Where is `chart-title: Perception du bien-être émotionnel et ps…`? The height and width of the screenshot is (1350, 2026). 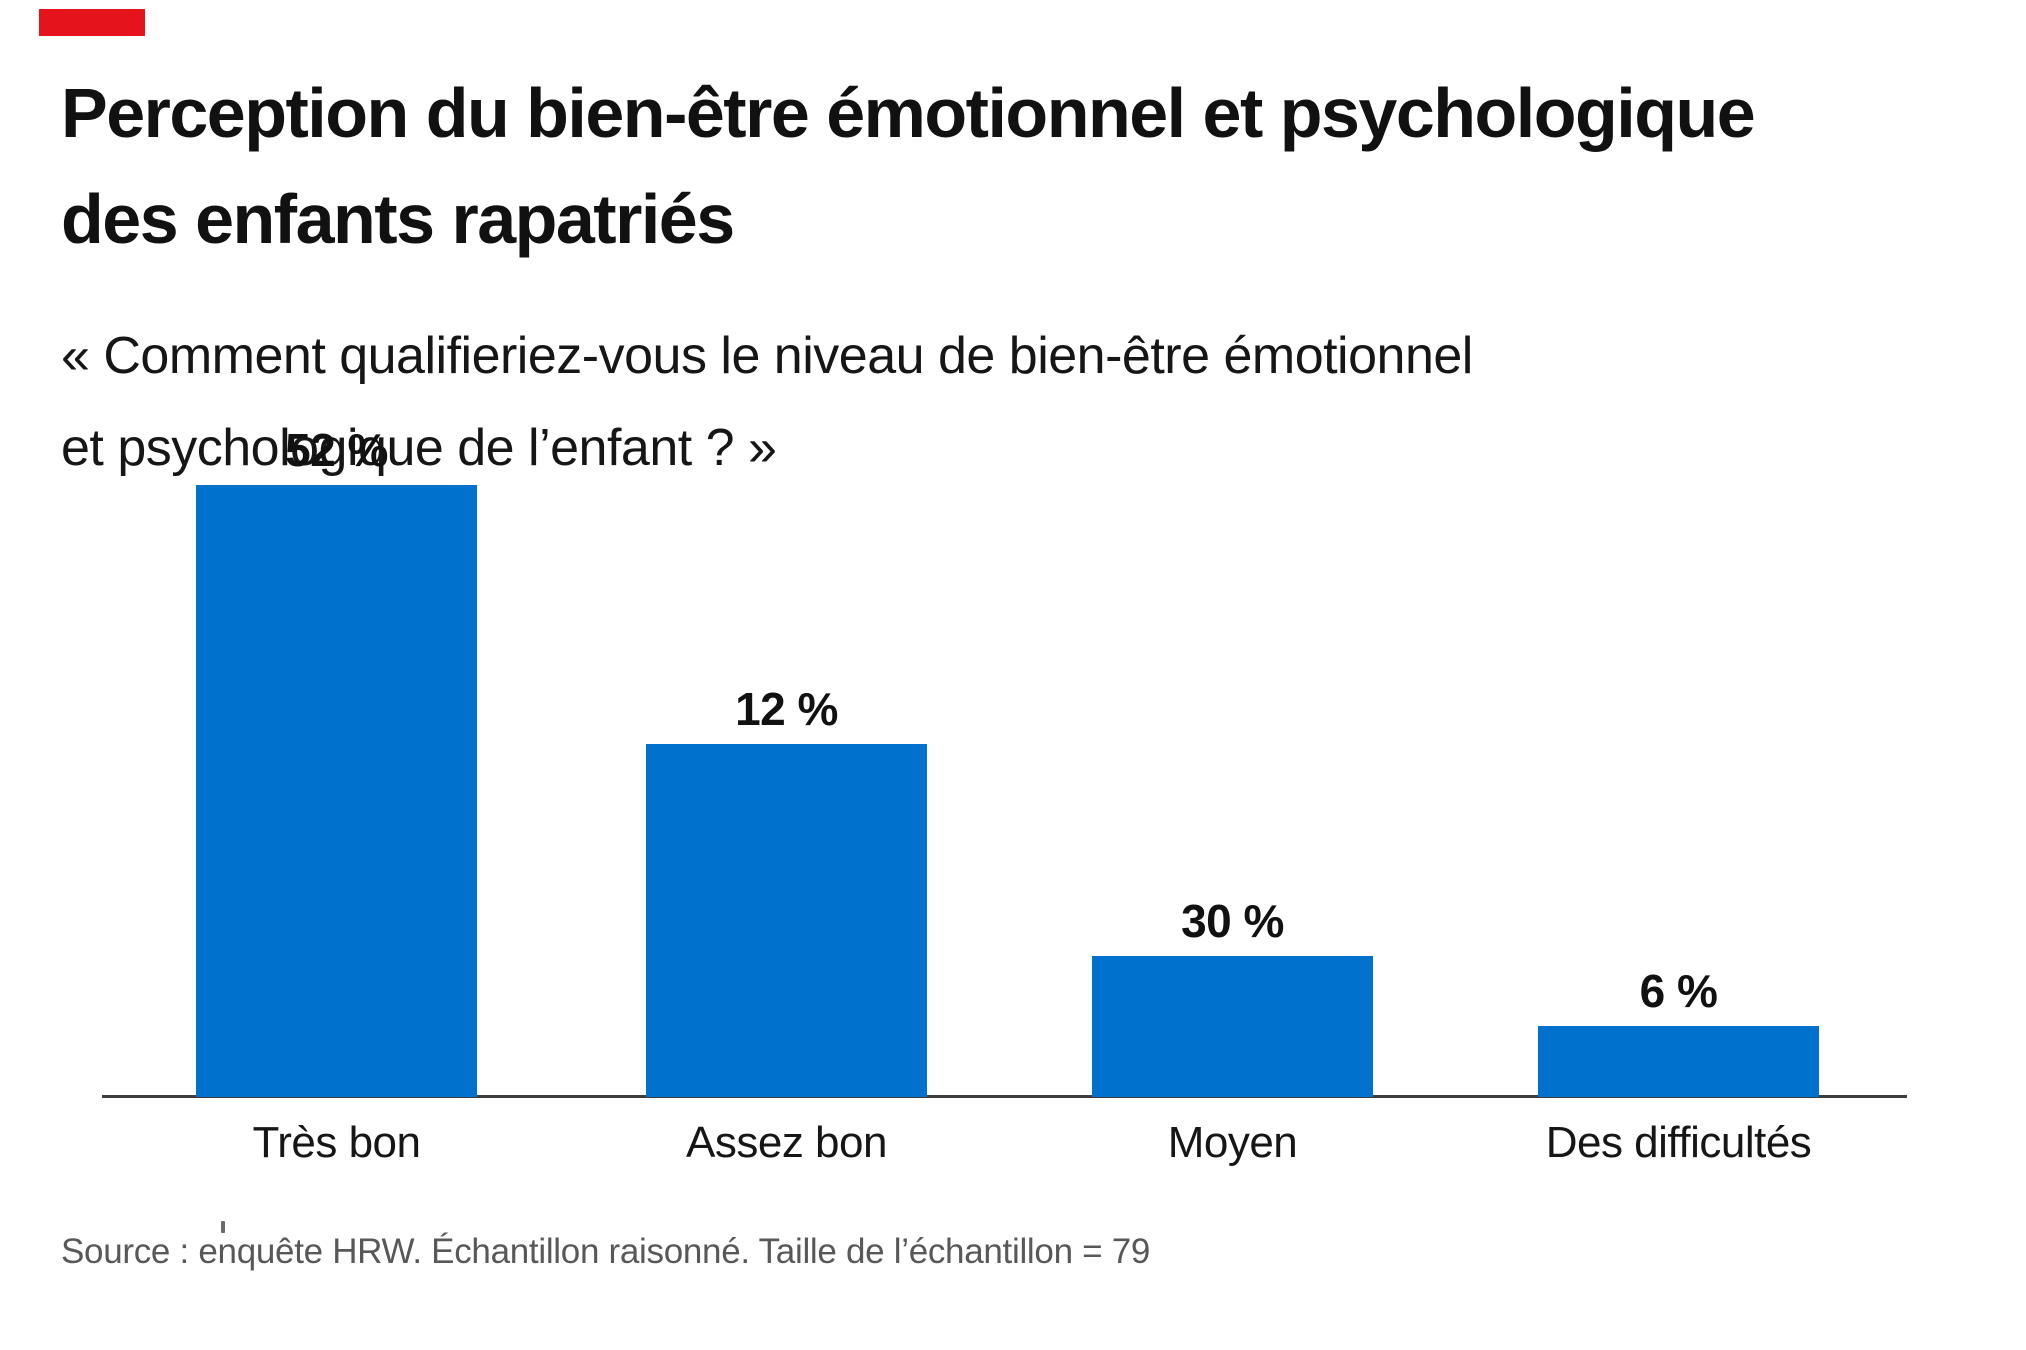
chart-title: Perception du bien-être émotionnel et ps… is located at coordinates (1001, 166).